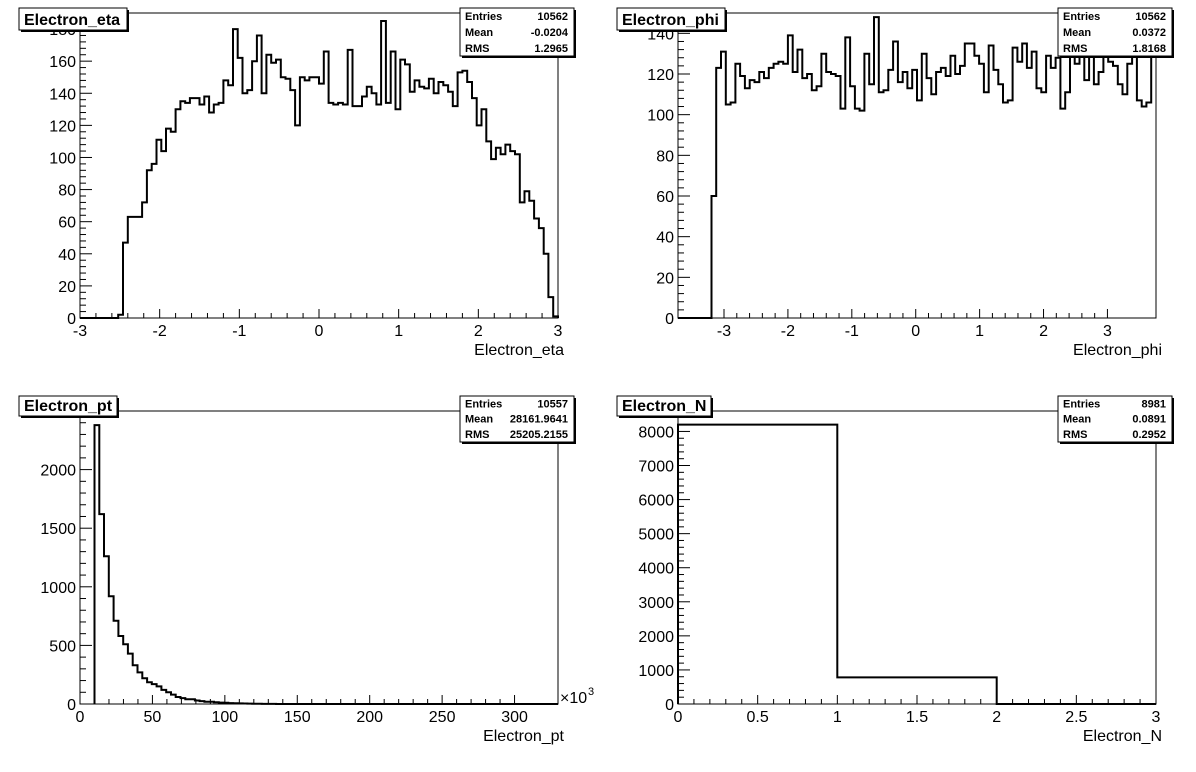 The height and width of the screenshot is (772, 1196). What do you see at coordinates (552, 404) in the screenshot?
I see `stats-value: 10557` at bounding box center [552, 404].